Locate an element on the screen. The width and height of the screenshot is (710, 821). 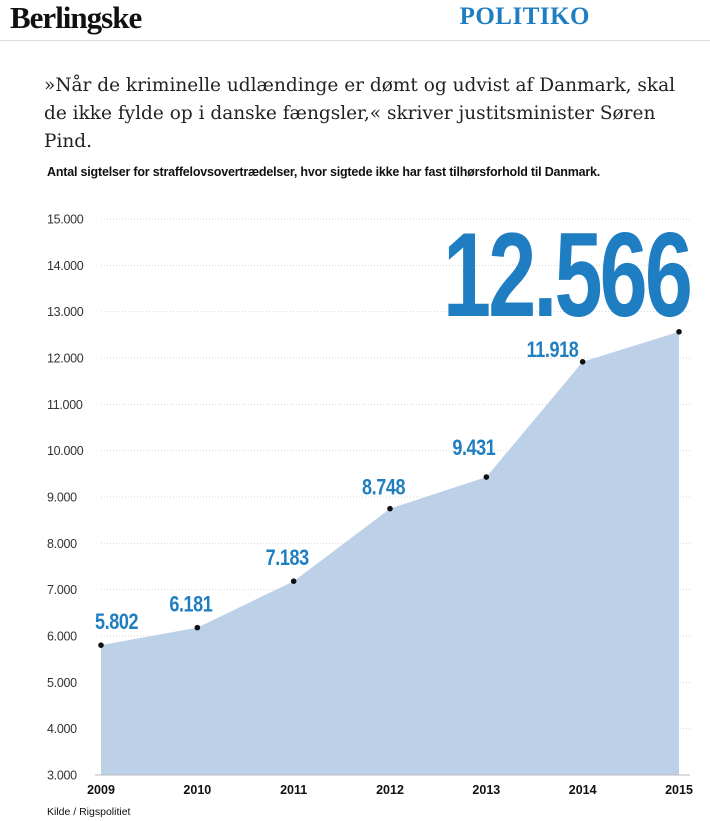
data-label: 11.918 is located at coordinates (553, 350).